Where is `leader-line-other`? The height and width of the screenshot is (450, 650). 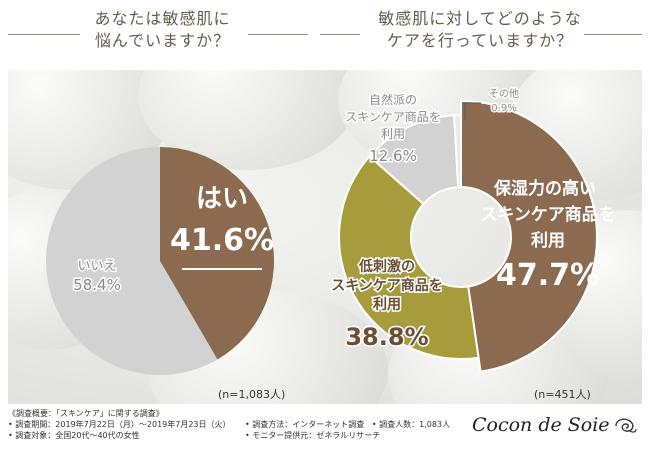
leader-line-other is located at coordinates (472, 111).